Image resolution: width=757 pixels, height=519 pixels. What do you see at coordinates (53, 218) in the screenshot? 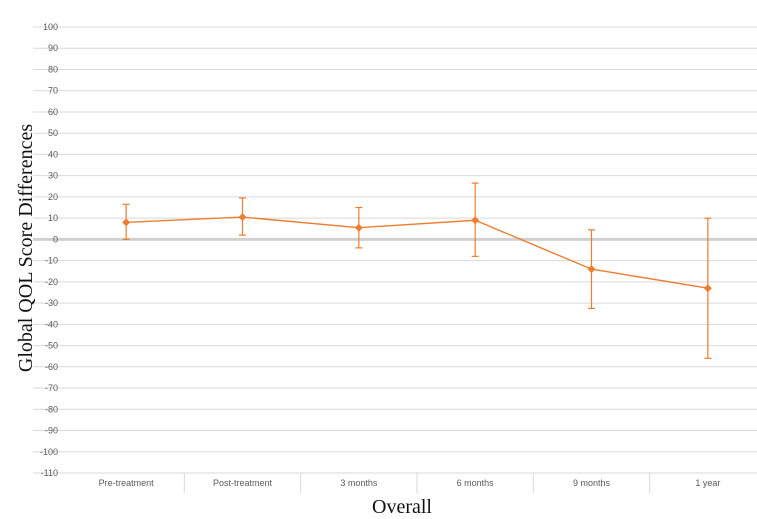
I see `y-tick-label: 10` at bounding box center [53, 218].